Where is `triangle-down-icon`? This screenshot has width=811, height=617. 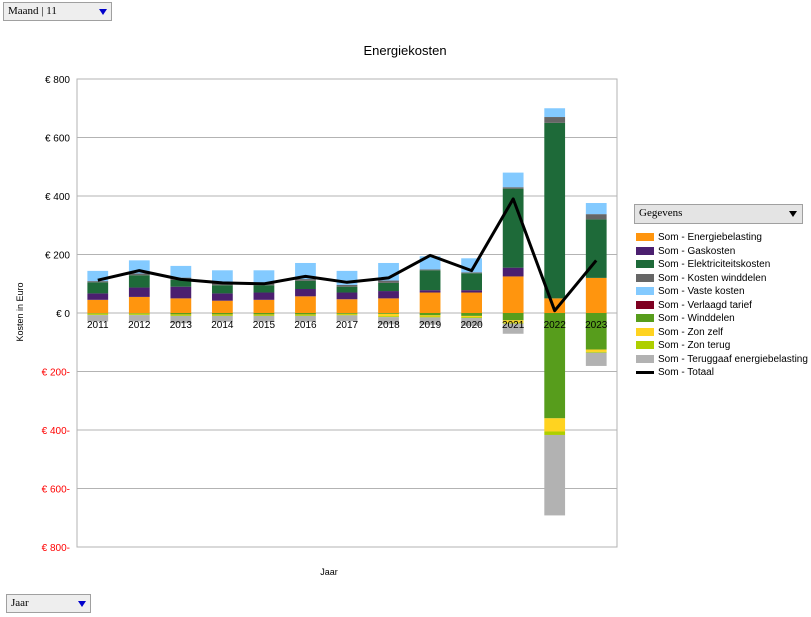
triangle-down-icon is located at coordinates (793, 214).